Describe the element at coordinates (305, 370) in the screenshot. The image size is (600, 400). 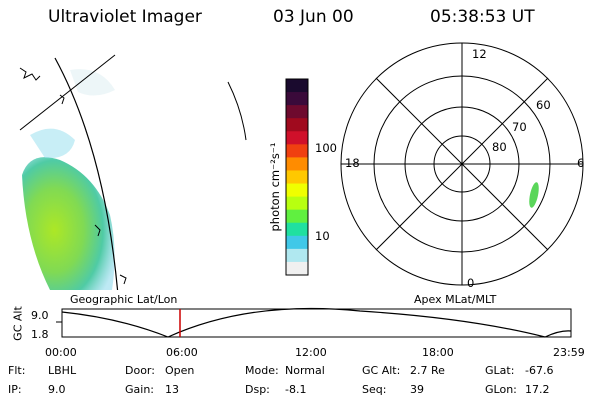
I see `info-value: Normal` at that location.